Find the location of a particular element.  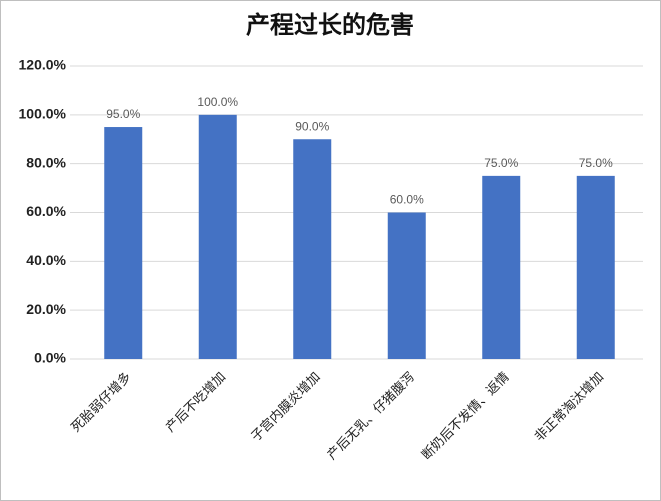

value-label: 90.0% is located at coordinates (312, 126).